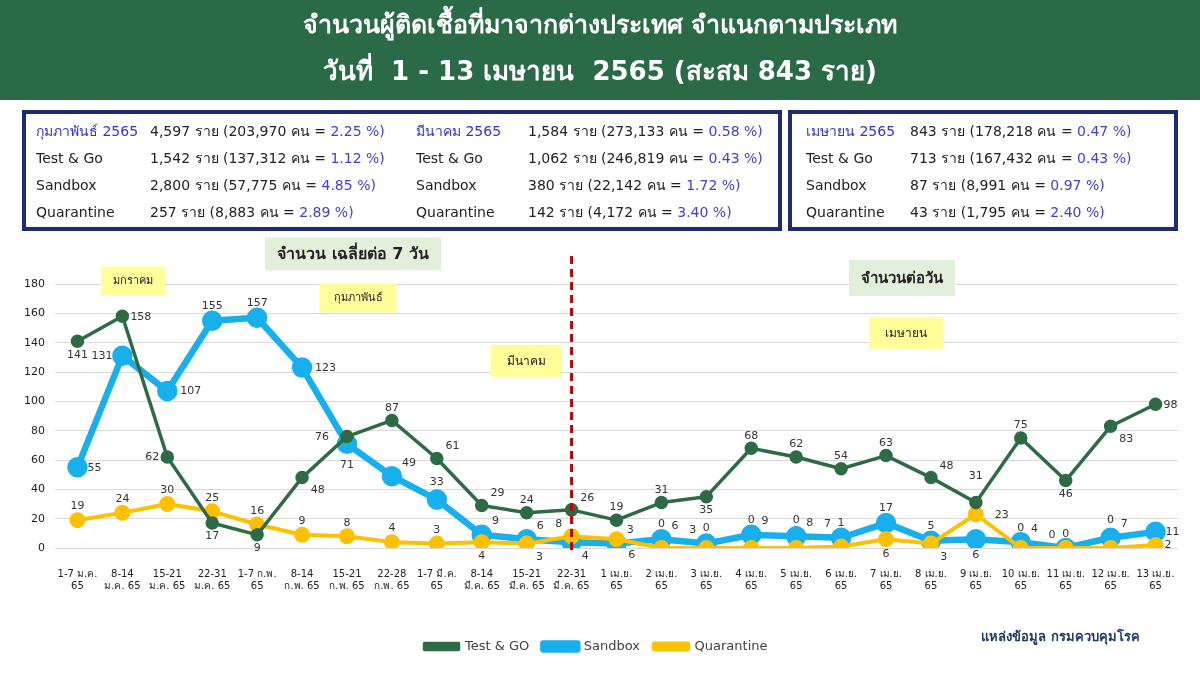 The width and height of the screenshot is (1200, 675). Describe the element at coordinates (946, 465) in the screenshot. I see `data-label: 48` at that location.